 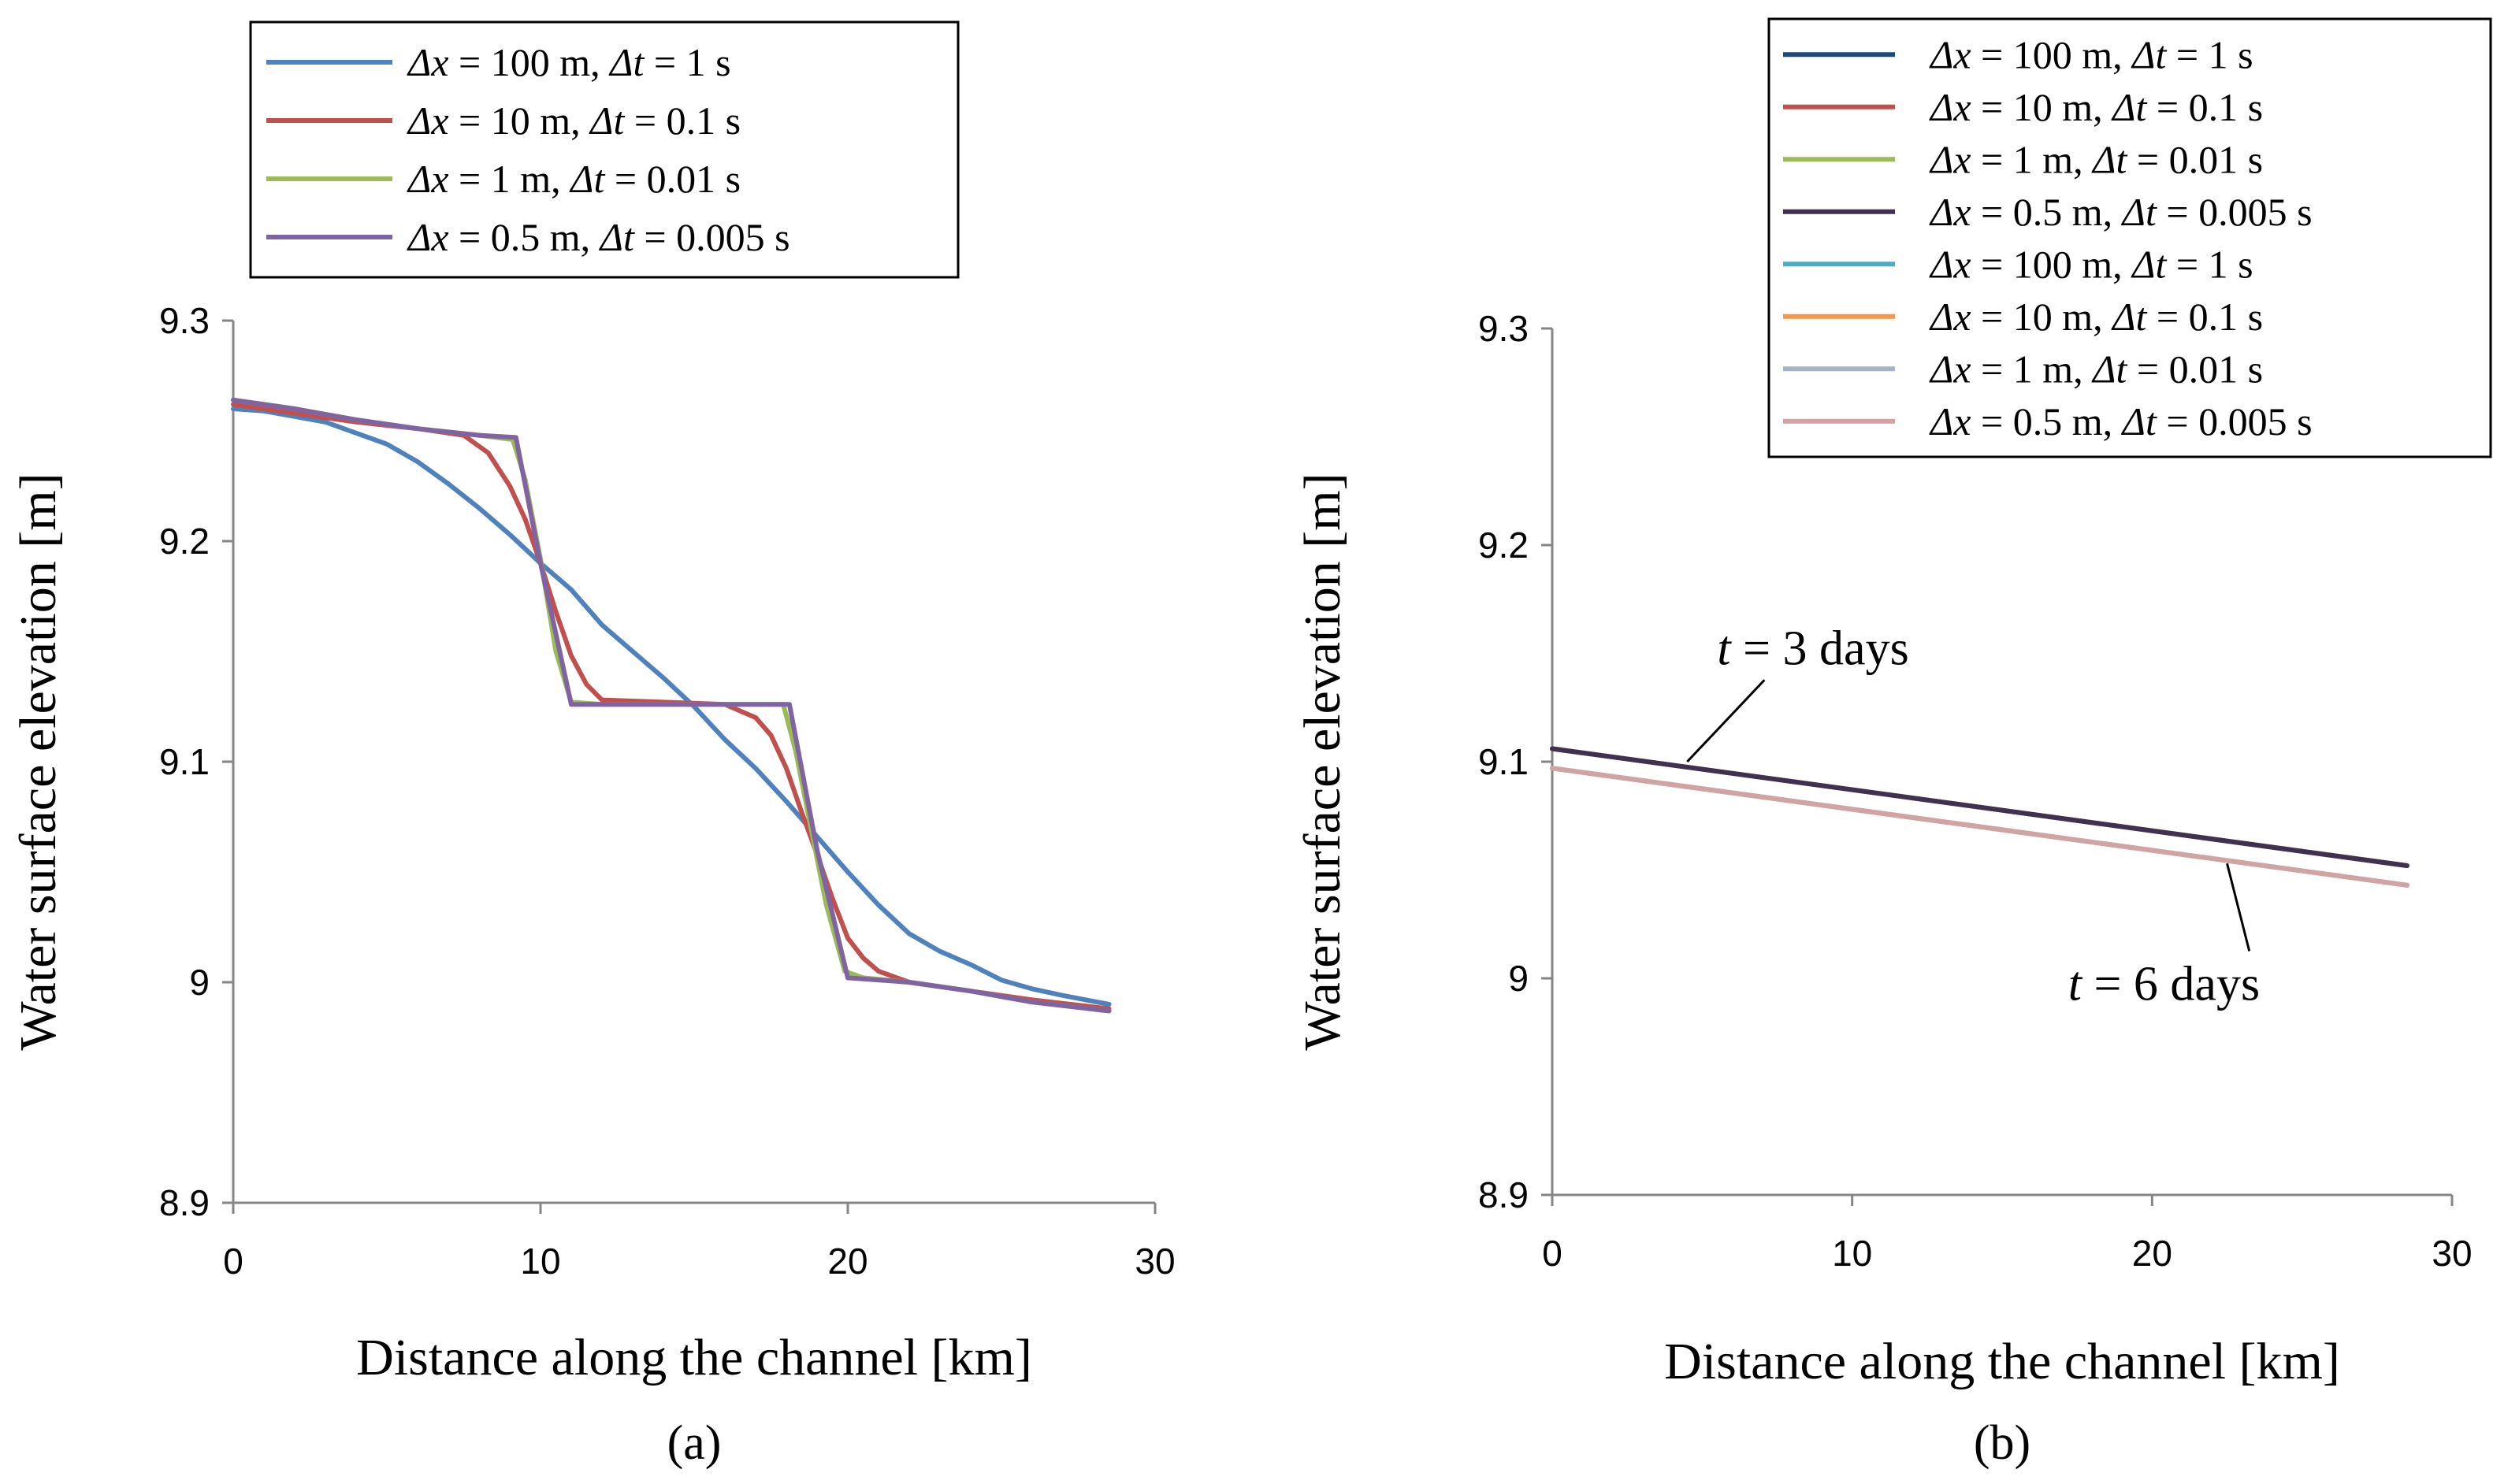 What do you see at coordinates (2091, 264) in the screenshot?
I see `legend-entry-5: Δx = 100 m, Δt = 1 s` at bounding box center [2091, 264].